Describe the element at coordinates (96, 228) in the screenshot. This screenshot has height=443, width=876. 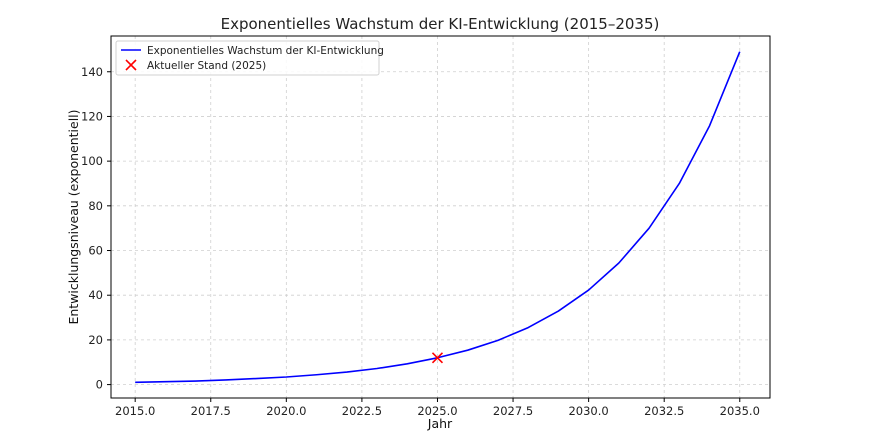
I see `y-axis-ticks: 0 20 40 60 80 100 120 140` at that location.